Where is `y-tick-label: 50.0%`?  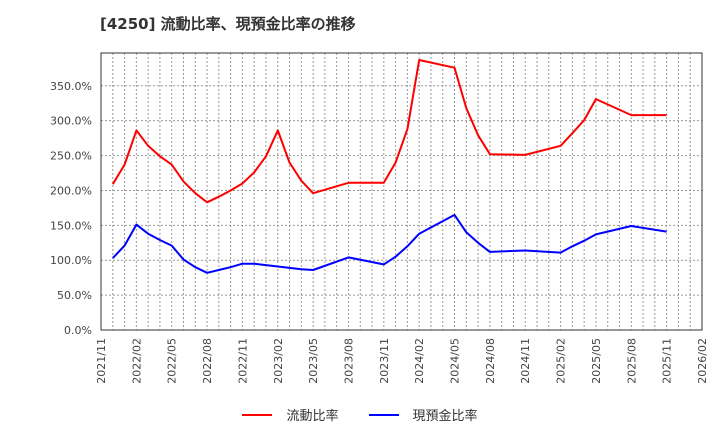
y-tick-label: 50.0% is located at coordinates (74, 295).